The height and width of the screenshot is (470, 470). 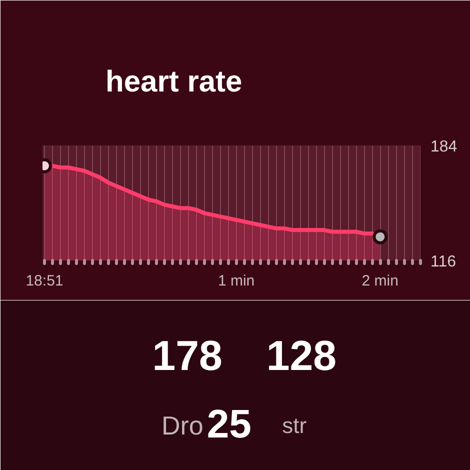 What do you see at coordinates (444, 147) in the screenshot?
I see `y-tick-label: 184` at bounding box center [444, 147].